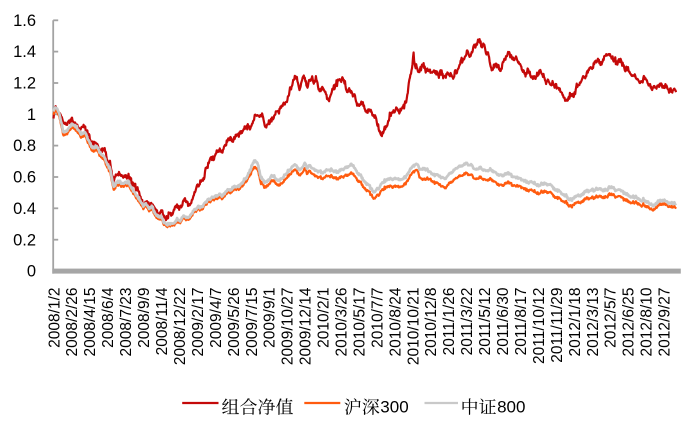 Image resolution: width=690 pixels, height=423 pixels. What do you see at coordinates (539, 326) in the screenshot?
I see `svg-text: 2011/10/12` at bounding box center [539, 326].